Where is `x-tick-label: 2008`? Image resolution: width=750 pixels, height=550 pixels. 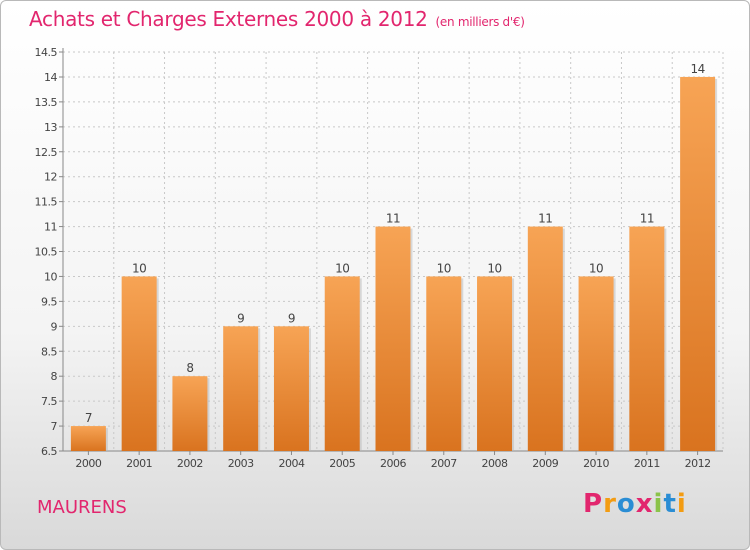
x-tick-label: 2008 is located at coordinates (495, 463).